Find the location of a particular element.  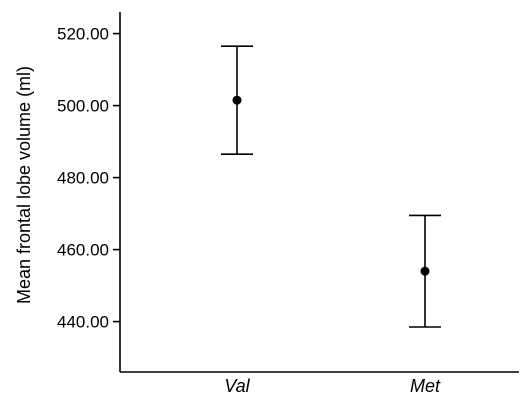

y-axis-title: Mean frontal lobe volume (ml) is located at coordinates (24, 185).